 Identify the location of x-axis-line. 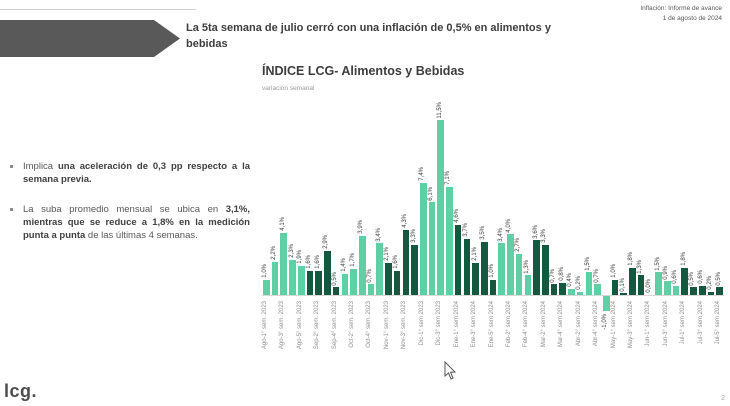
(493, 295).